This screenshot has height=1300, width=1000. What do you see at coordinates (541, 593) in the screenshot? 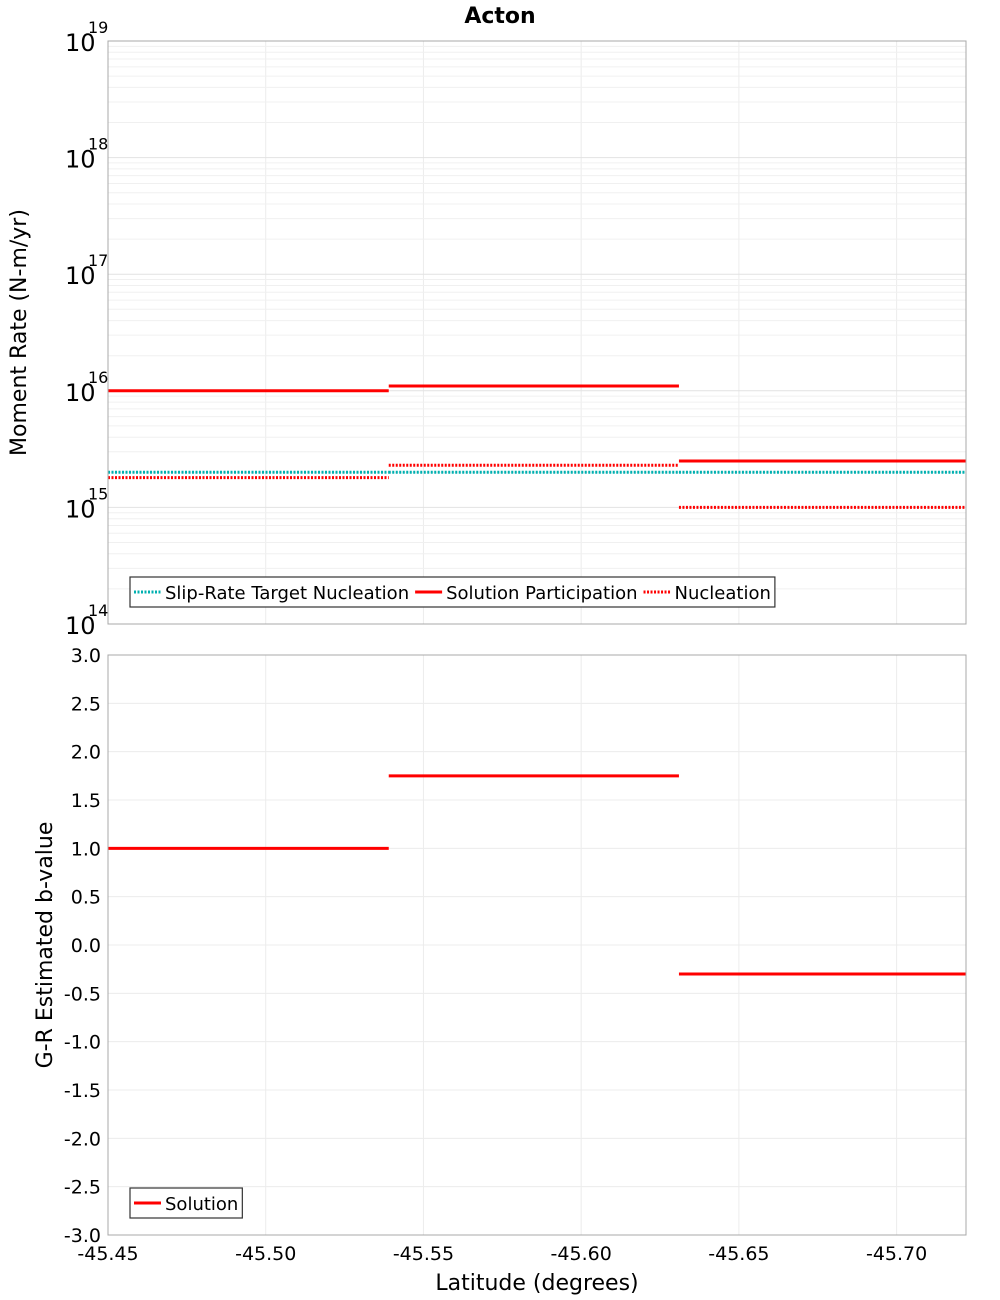
I see `legend-label: Solution Participation` at bounding box center [541, 593].